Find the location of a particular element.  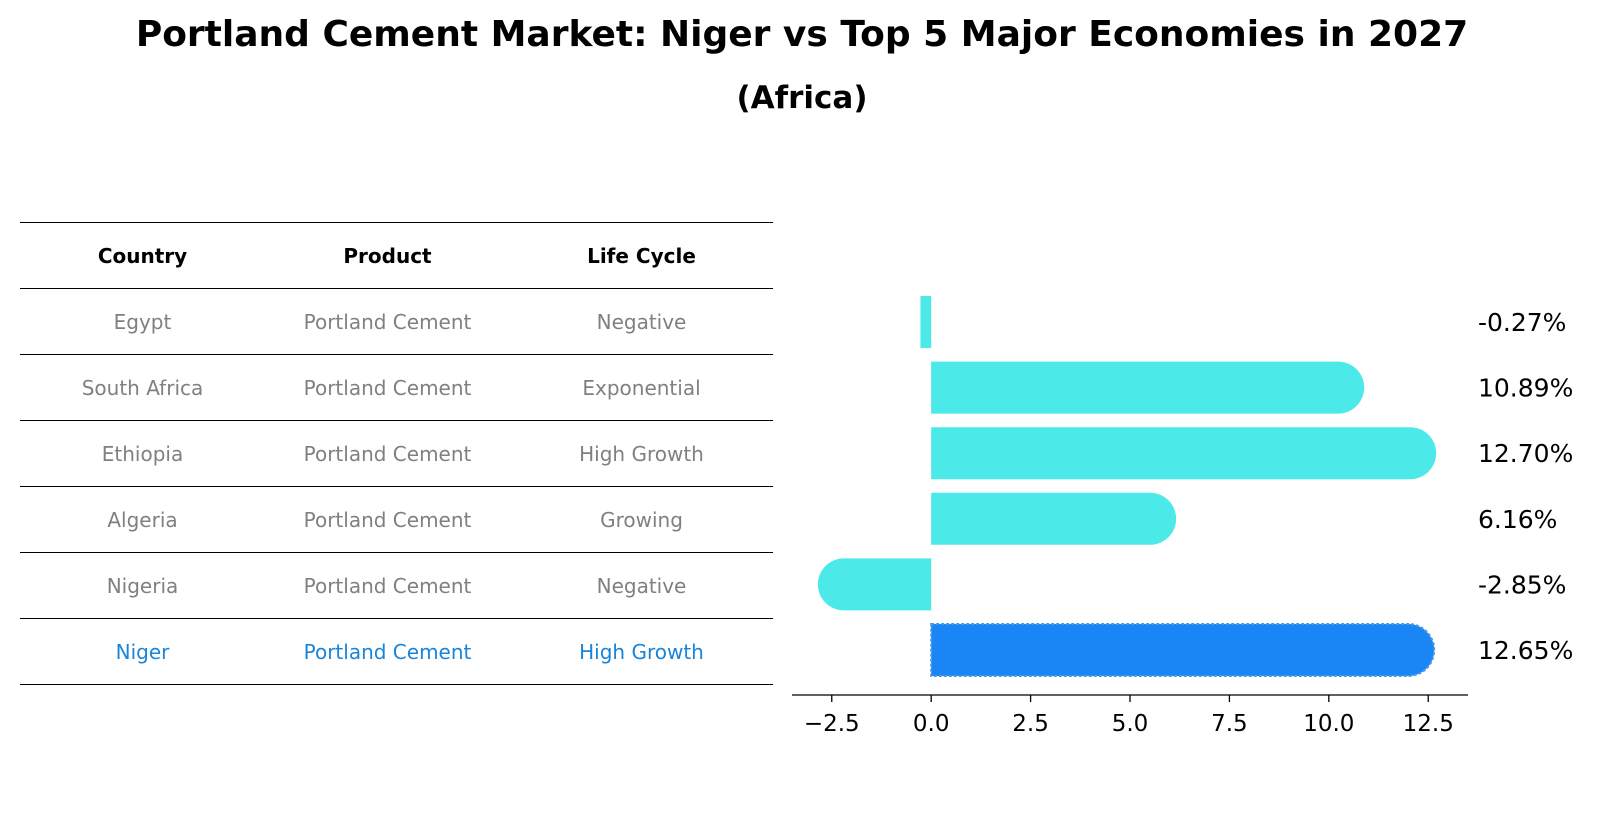

header-country: Country is located at coordinates (142, 255).